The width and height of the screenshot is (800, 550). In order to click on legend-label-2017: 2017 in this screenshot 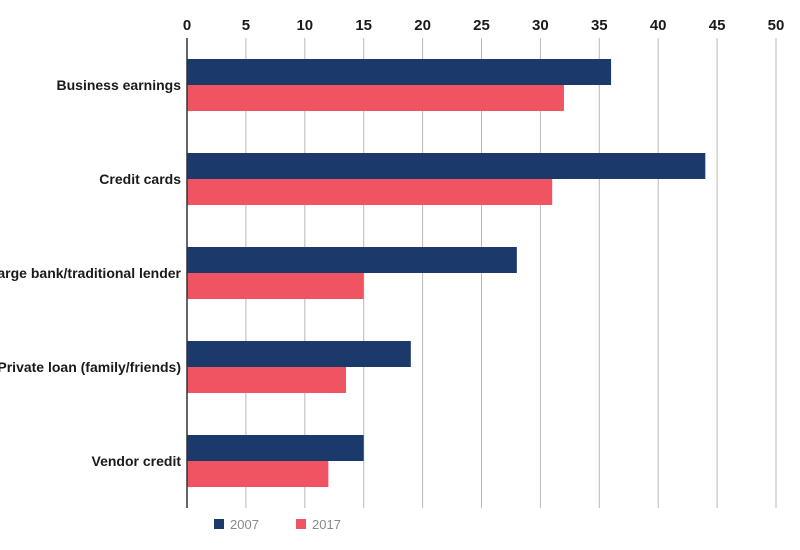, I will do `click(326, 524)`.